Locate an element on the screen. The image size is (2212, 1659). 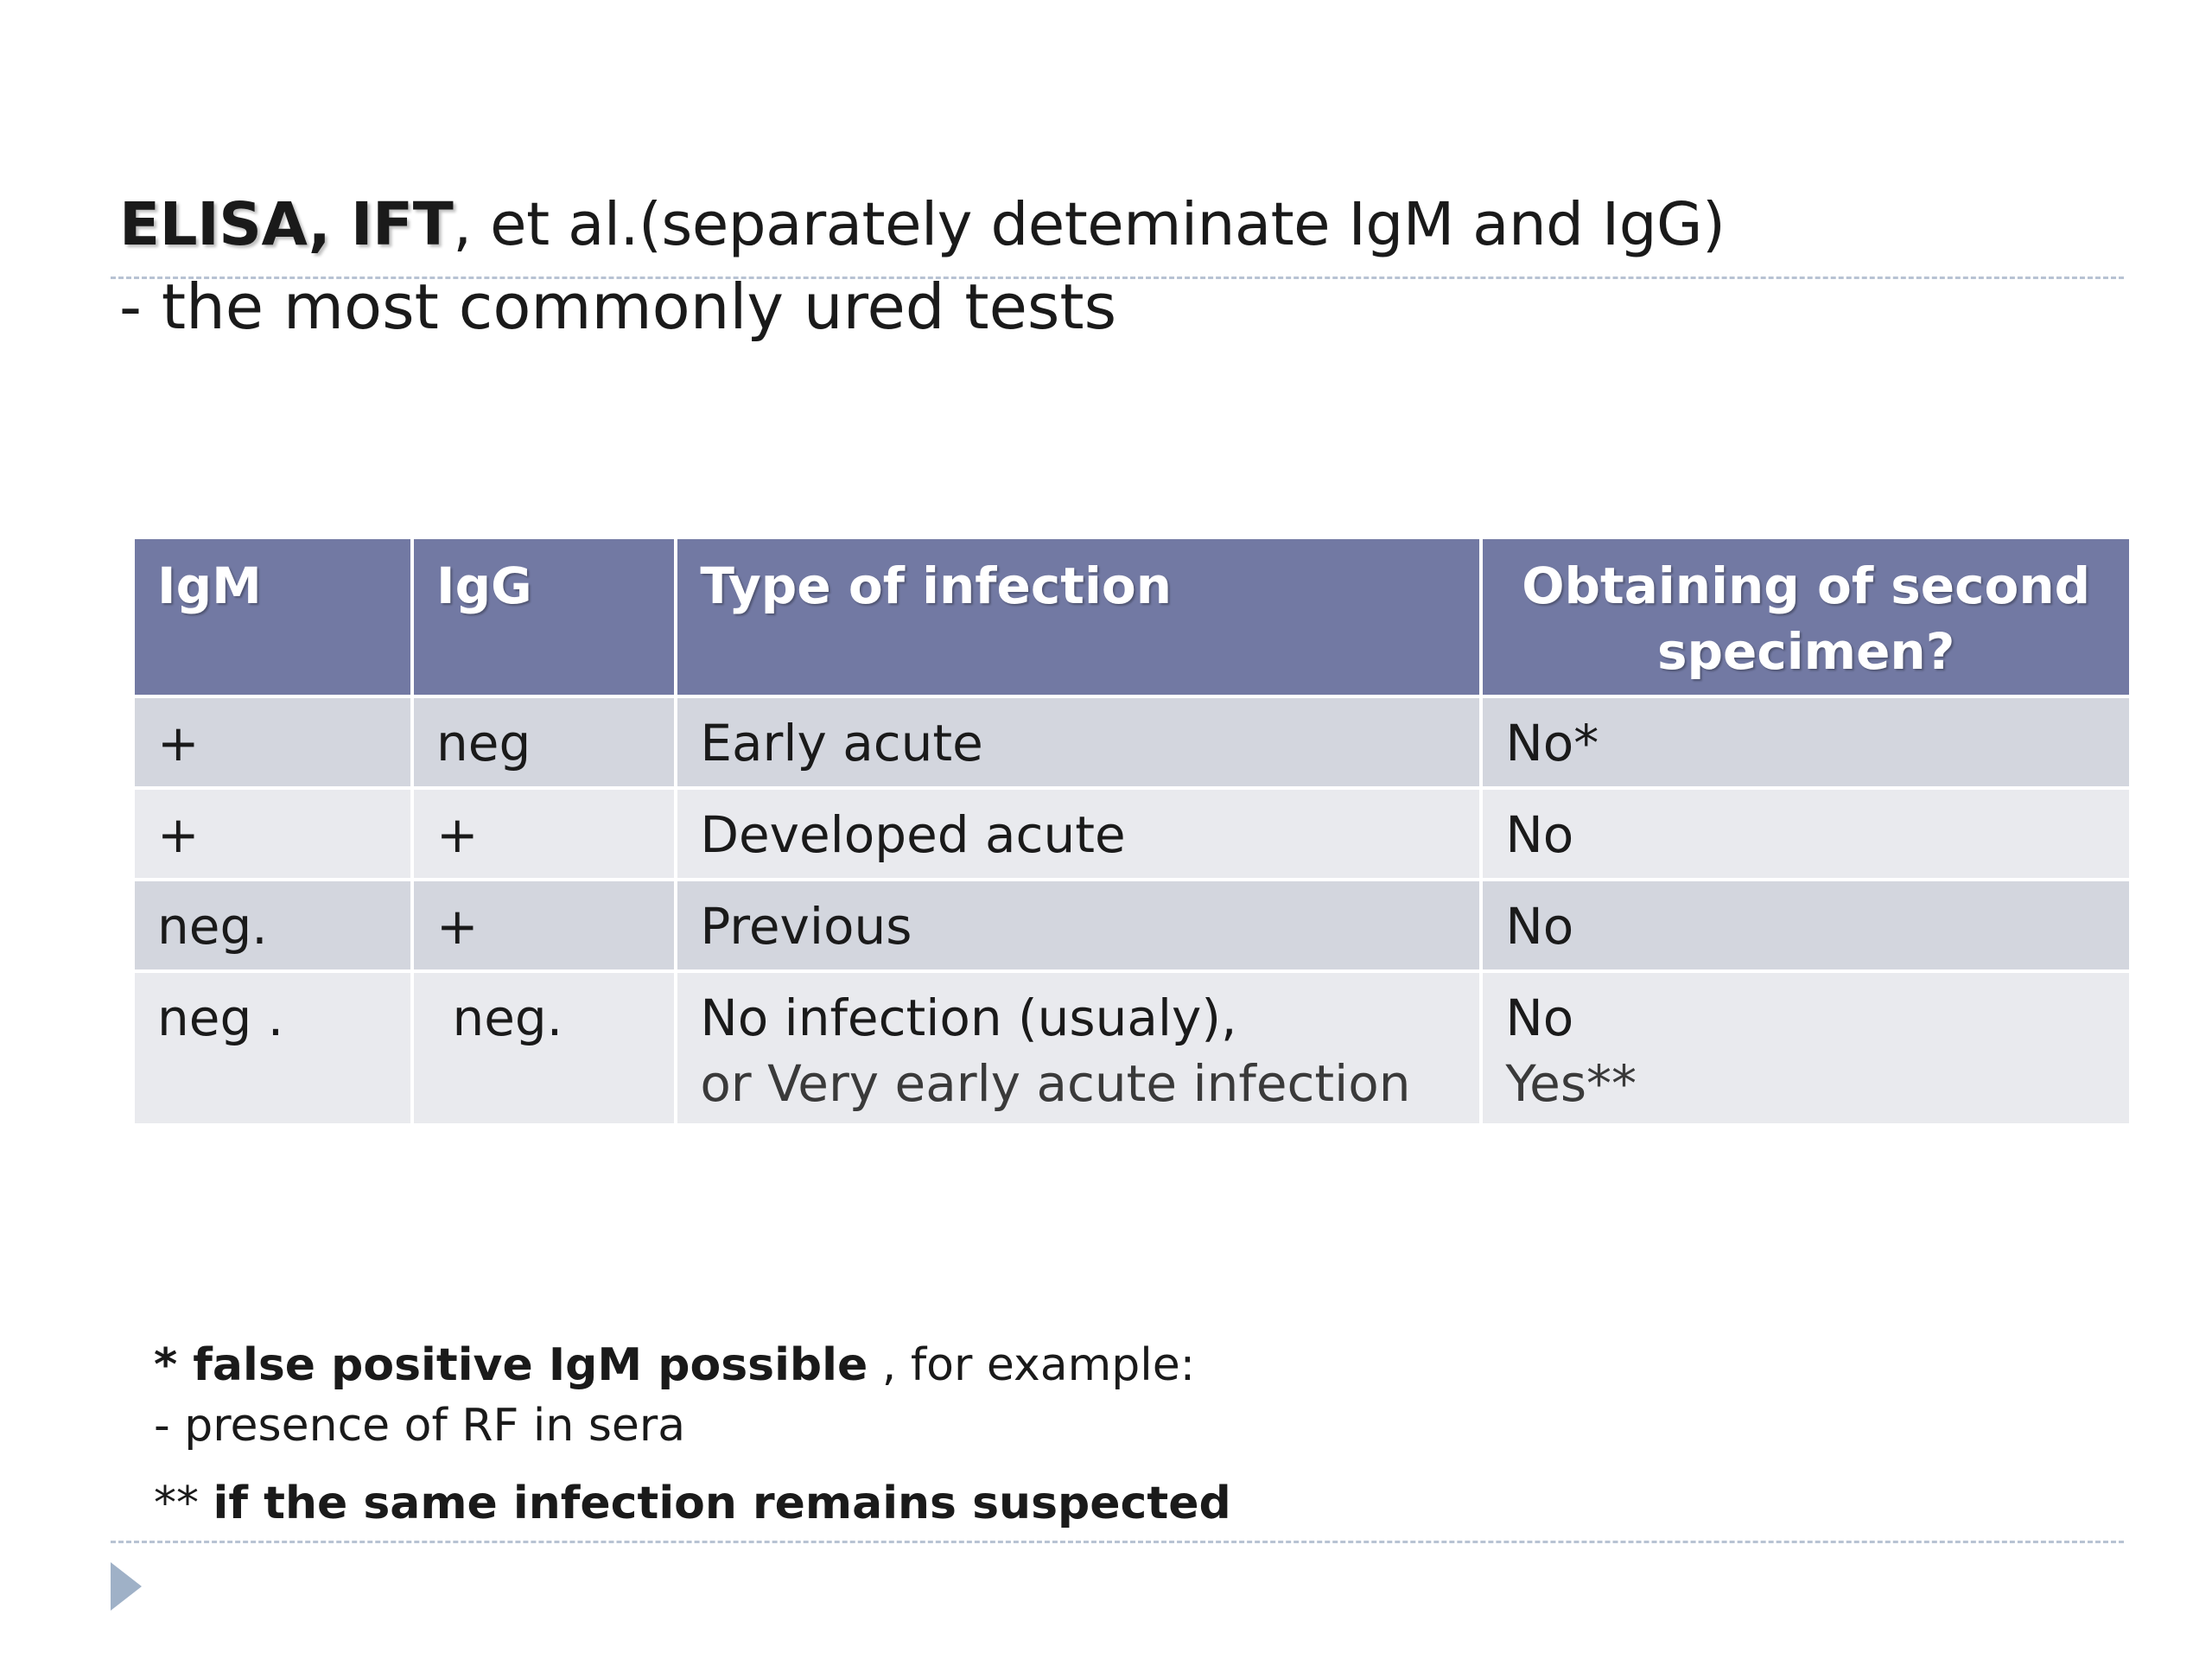
cell-igg: neg is located at coordinates (544, 742).